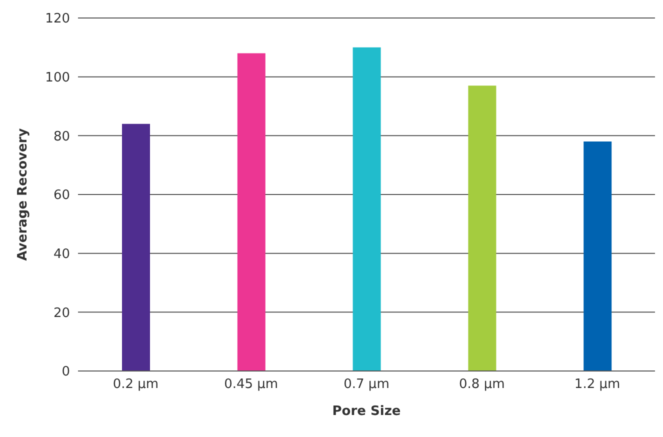 The height and width of the screenshot is (437, 663). Describe the element at coordinates (597, 384) in the screenshot. I see `x-tick-label: 1.2 µm` at that location.